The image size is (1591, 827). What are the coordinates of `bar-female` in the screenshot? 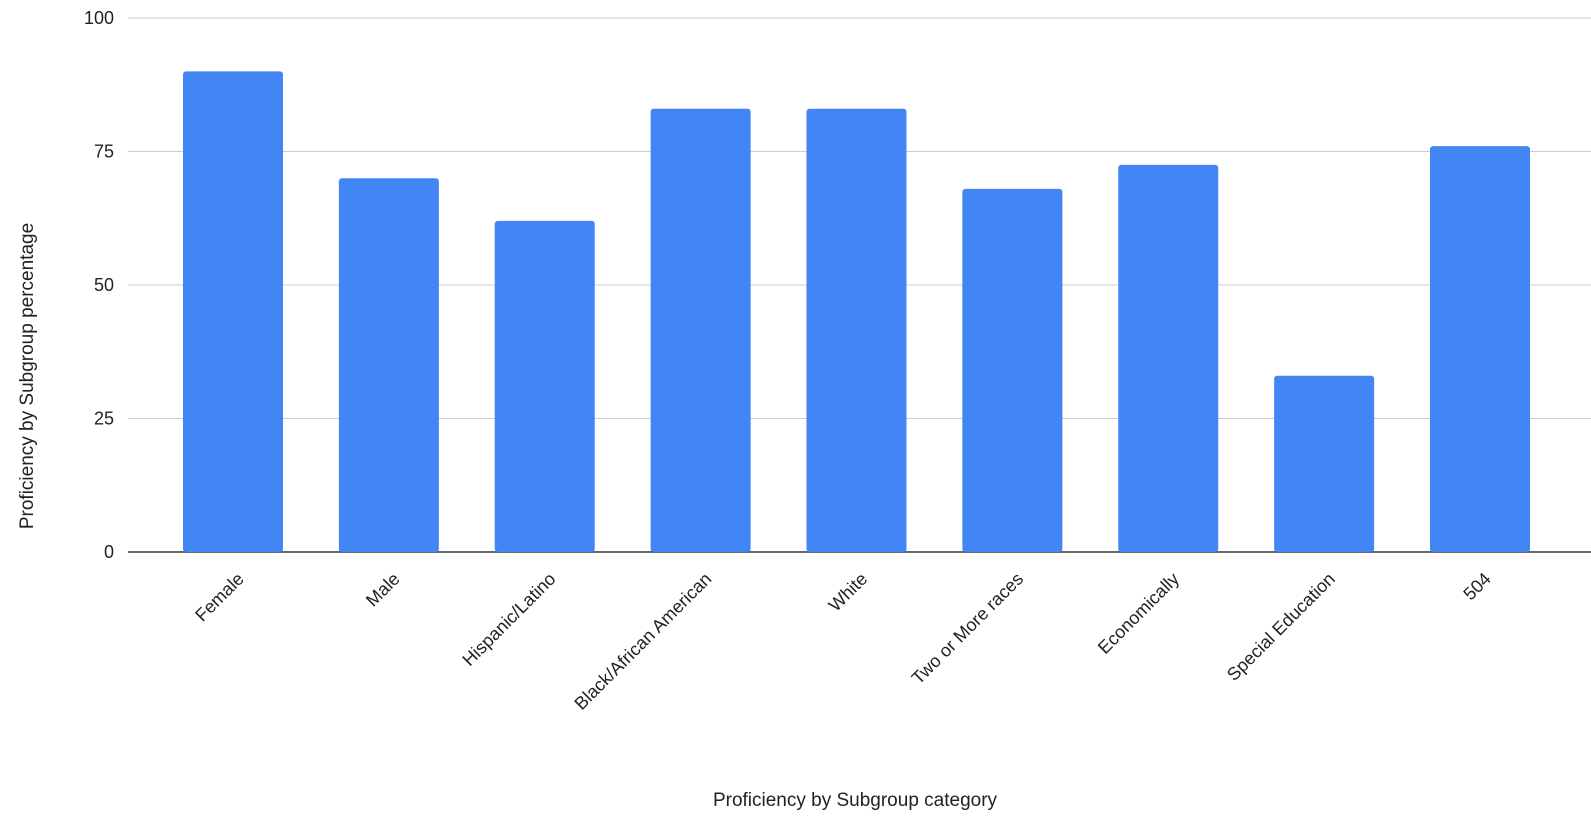 It's located at (233, 312).